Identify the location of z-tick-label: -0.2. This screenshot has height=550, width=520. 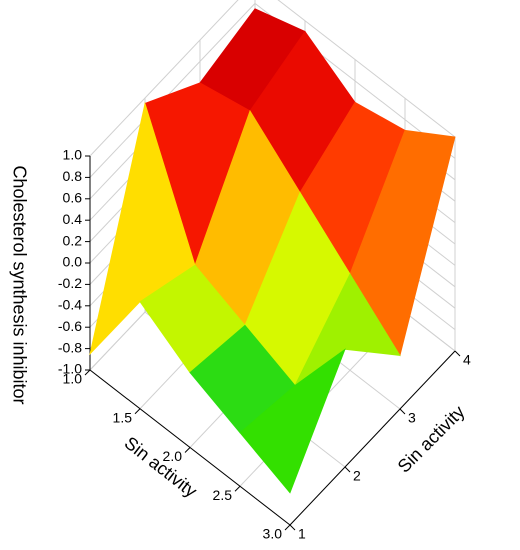
(70, 283).